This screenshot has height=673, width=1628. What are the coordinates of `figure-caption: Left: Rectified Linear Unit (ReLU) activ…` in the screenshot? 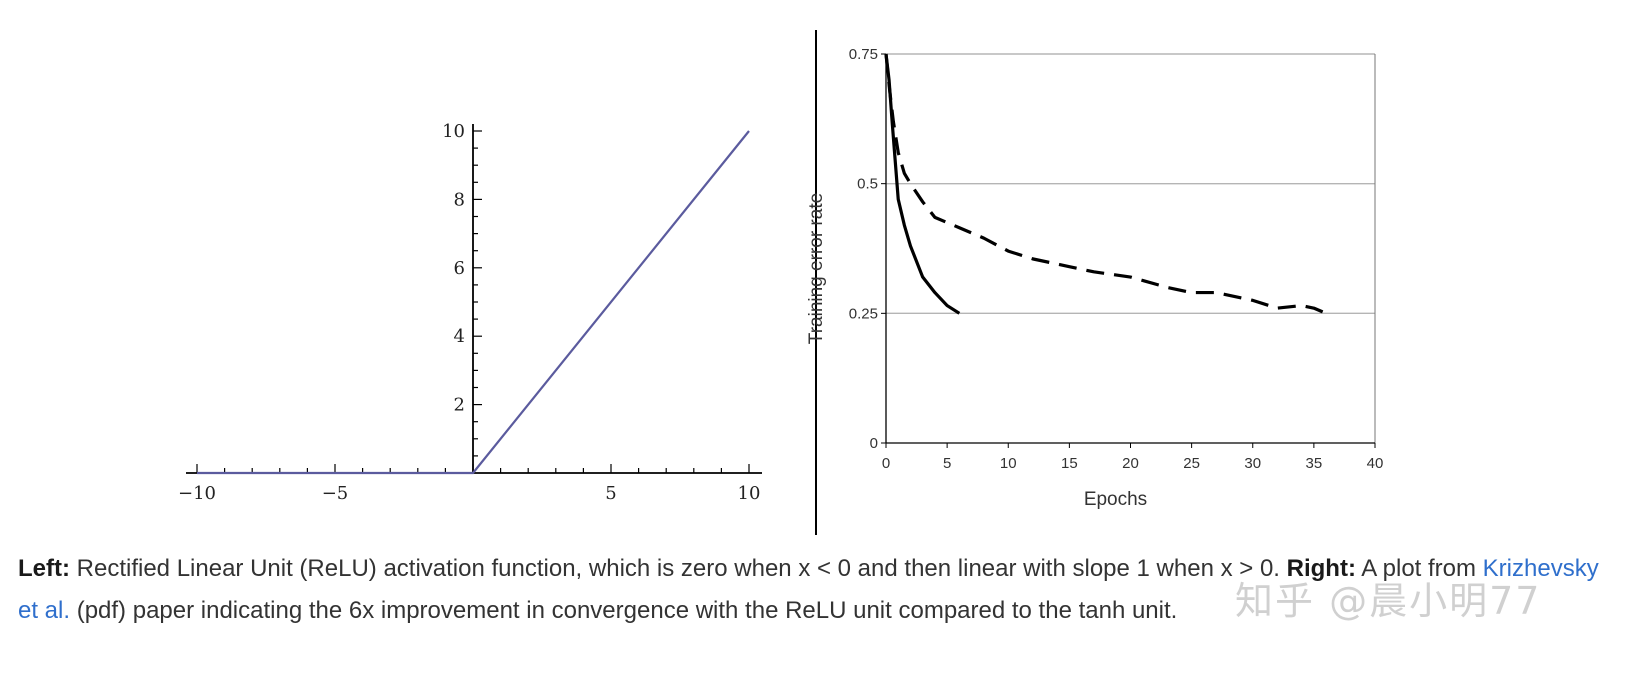 It's located at (818, 590).